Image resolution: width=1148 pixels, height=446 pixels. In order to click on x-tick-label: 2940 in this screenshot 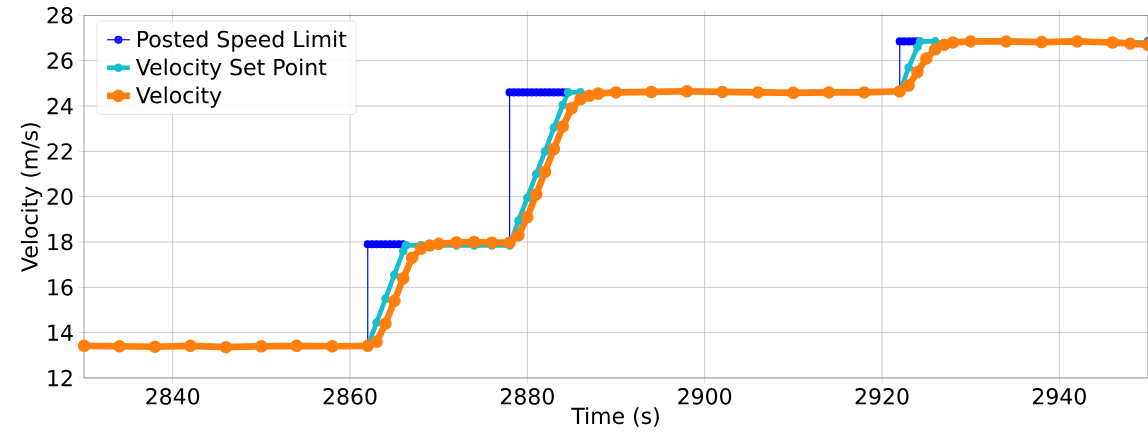, I will do `click(1059, 396)`.